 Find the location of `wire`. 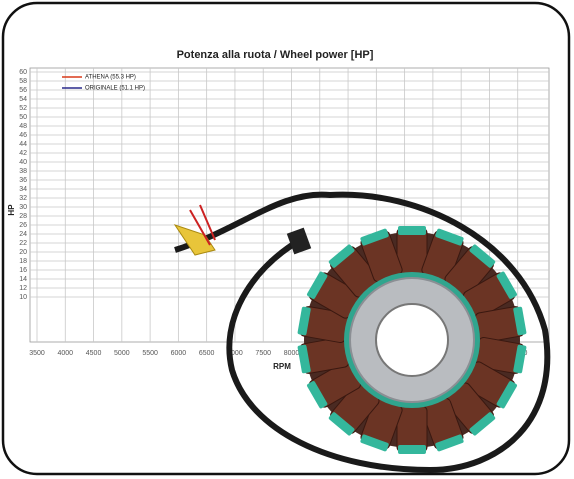

wire is located at coordinates (202, 225).